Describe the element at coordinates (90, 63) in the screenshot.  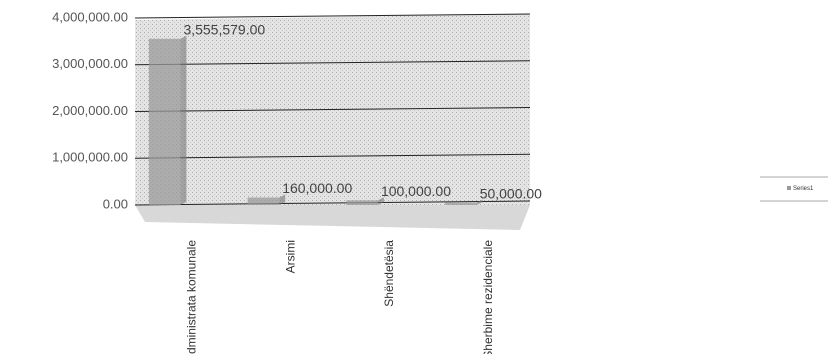
I see `y-tick-label: 3,000,000.00` at that location.